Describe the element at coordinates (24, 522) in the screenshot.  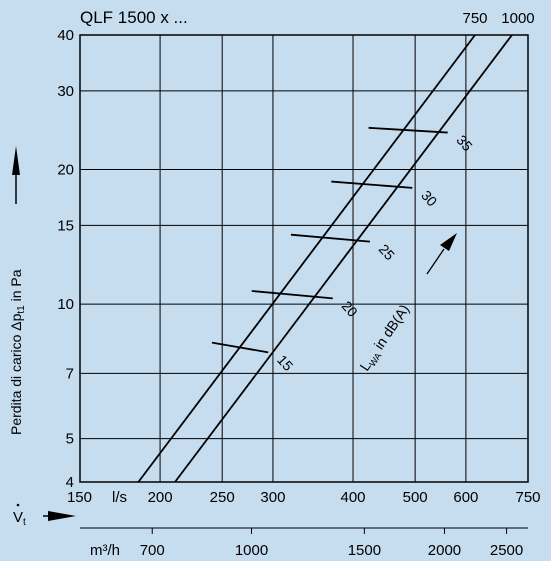
I see `flow-symbol-sub: t` at that location.